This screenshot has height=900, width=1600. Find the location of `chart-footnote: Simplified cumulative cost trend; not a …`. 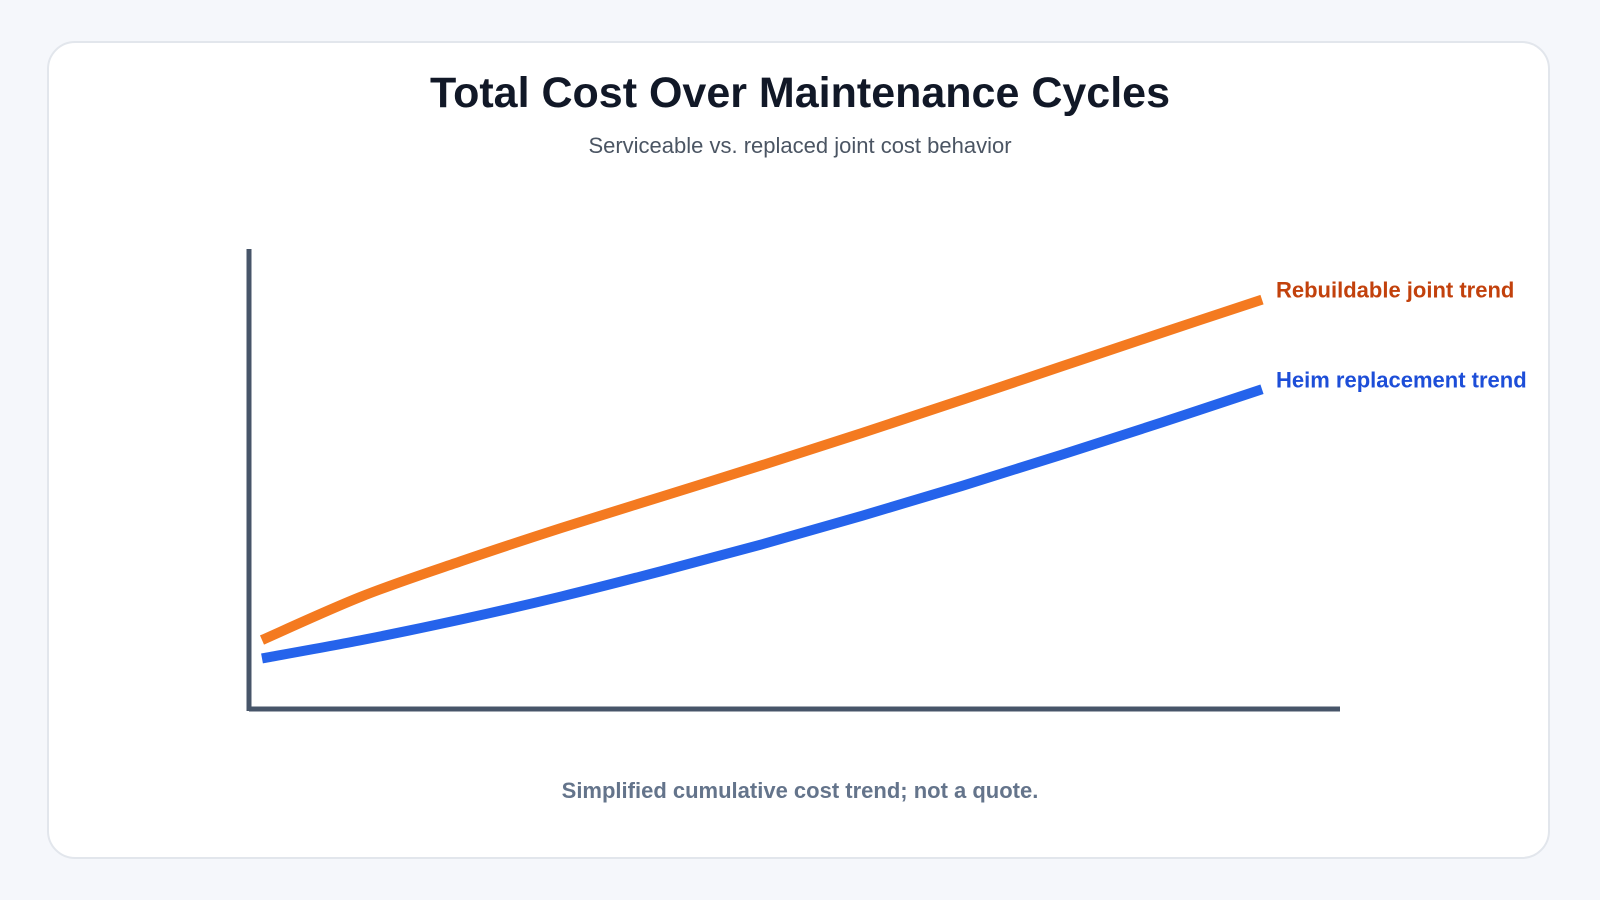

chart-footnote: Simplified cumulative cost trend; not a … is located at coordinates (800, 790).